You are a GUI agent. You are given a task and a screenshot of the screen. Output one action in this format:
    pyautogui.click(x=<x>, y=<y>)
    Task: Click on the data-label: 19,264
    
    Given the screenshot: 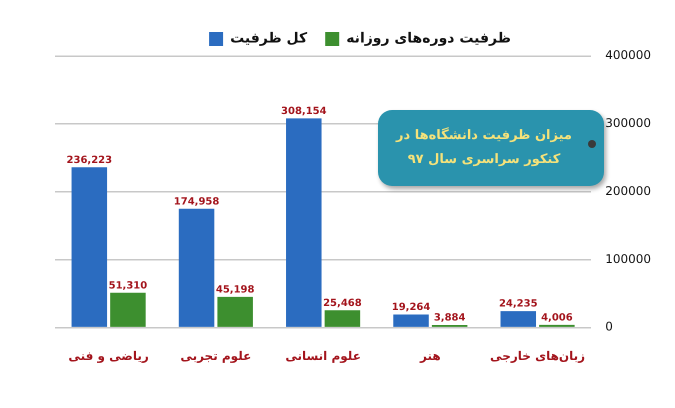 What is the action you would take?
    pyautogui.click(x=411, y=308)
    